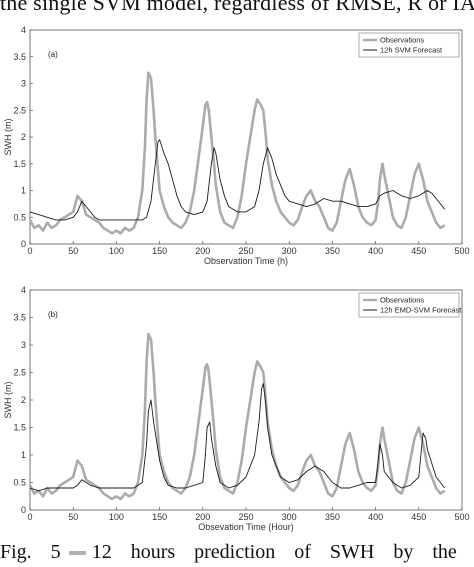  I want to click on panel-label: (b), so click(53, 314).